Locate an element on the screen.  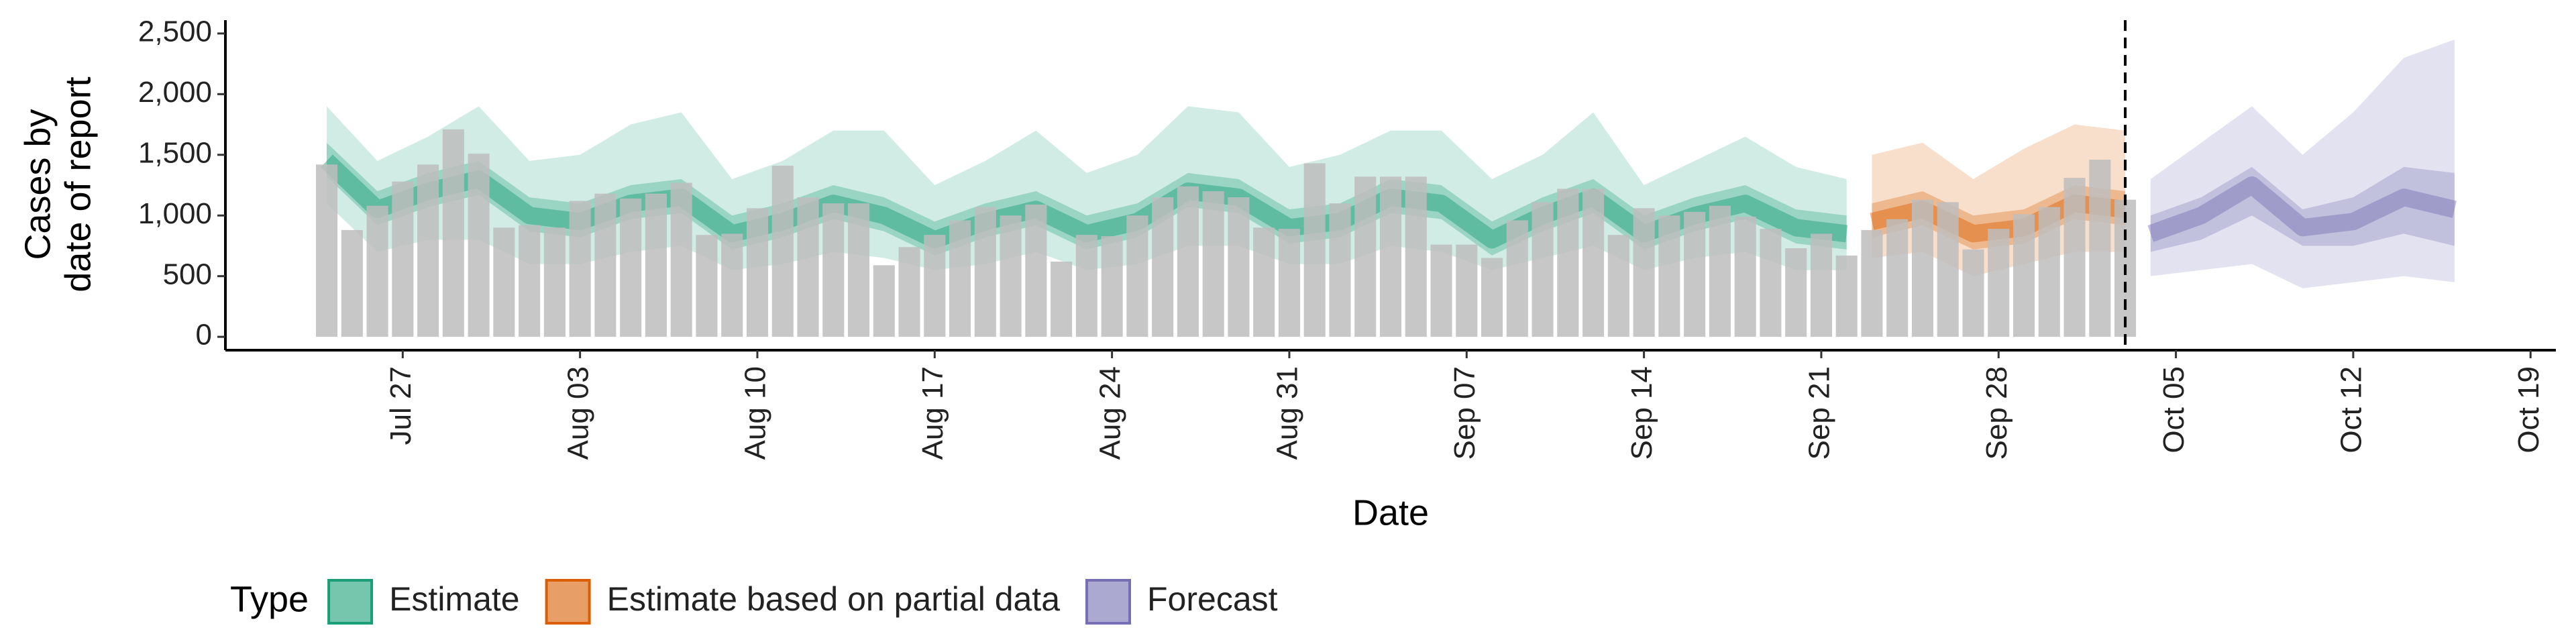
x-tick-label: Sep 14 is located at coordinates (1641, 413).